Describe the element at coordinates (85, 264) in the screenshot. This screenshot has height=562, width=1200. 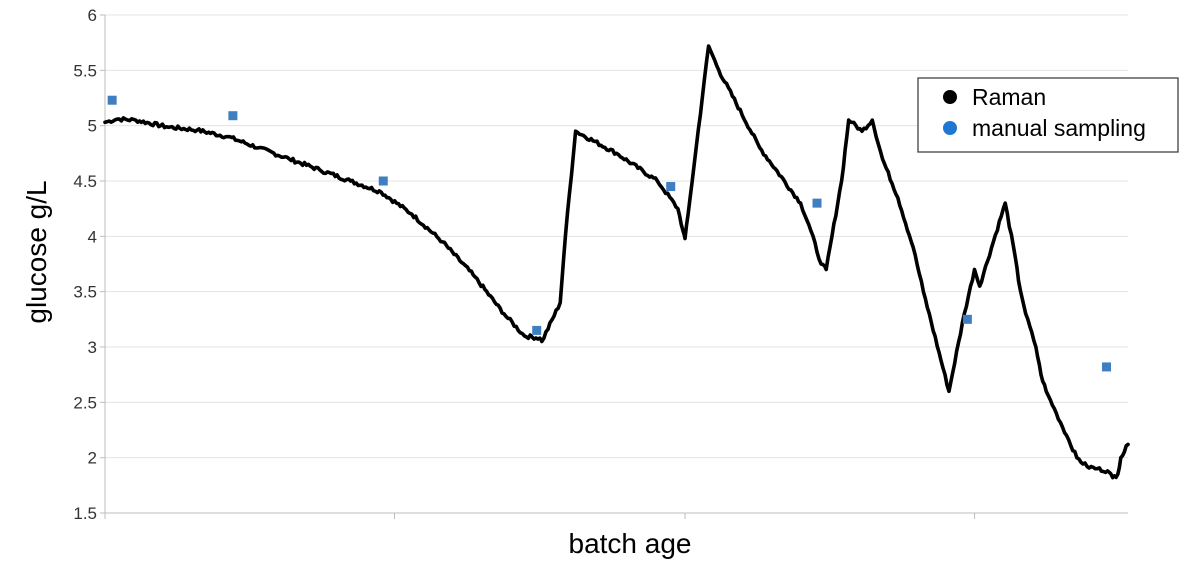
I see `y-tick-labels: 1.5 2 2.5 3 3.5 4 4.5 5 5.5 6` at that location.